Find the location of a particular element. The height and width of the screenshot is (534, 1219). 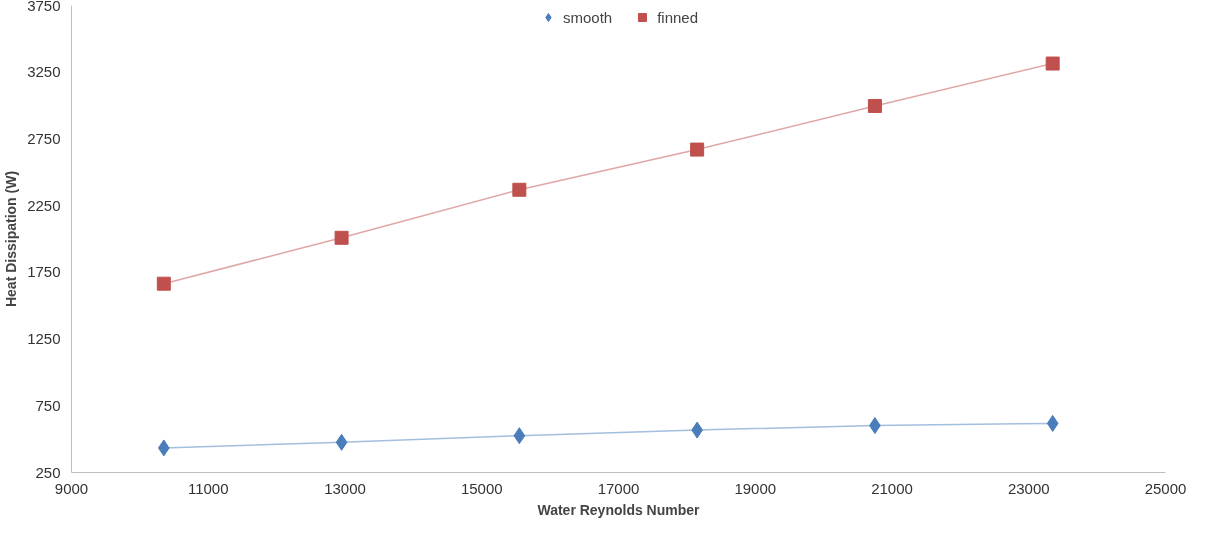

x-tick-label: 17000 is located at coordinates (618, 488).